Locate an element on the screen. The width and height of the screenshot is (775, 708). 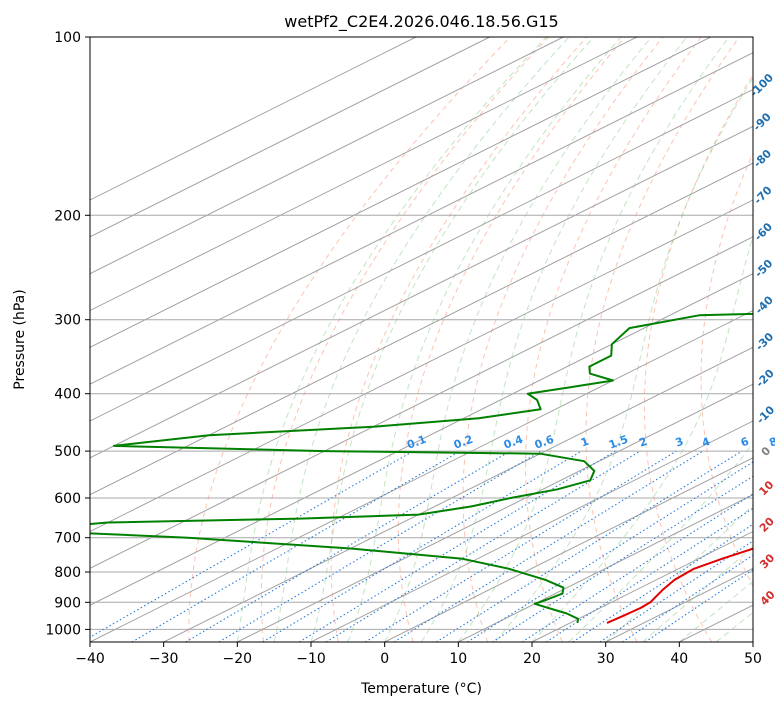
isotherm-label: 20 is located at coordinates (766, 525).